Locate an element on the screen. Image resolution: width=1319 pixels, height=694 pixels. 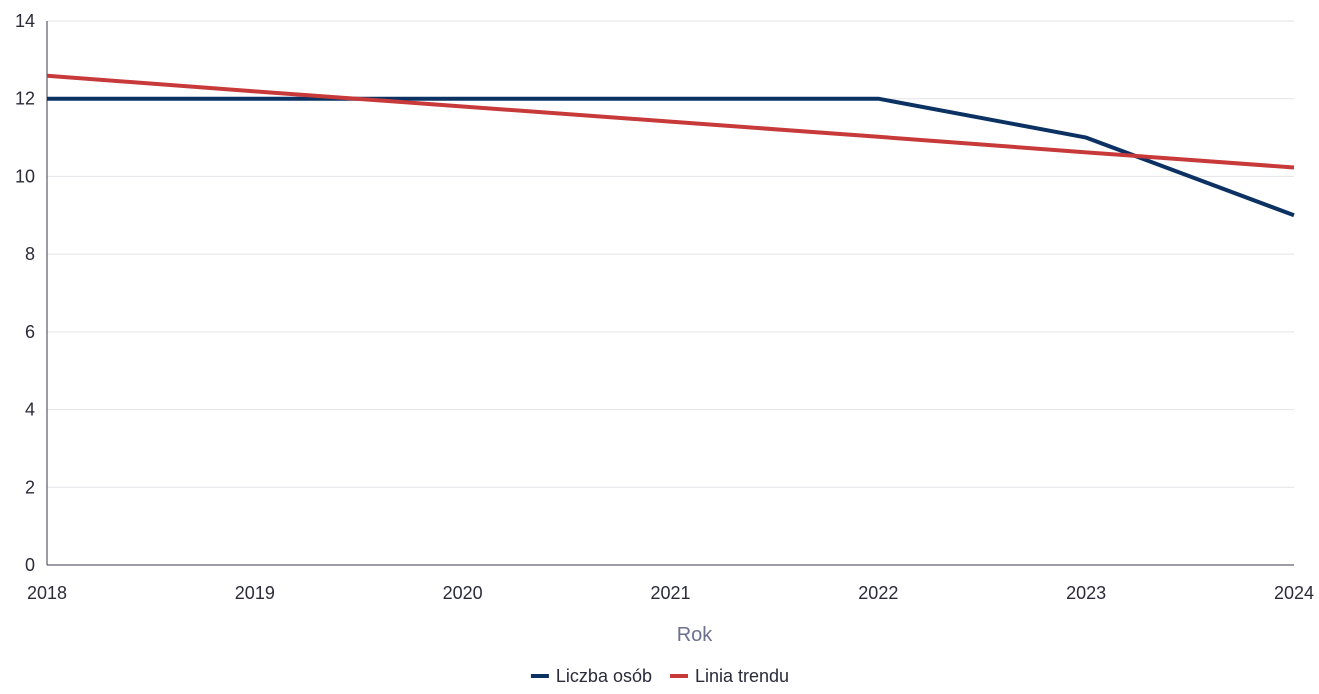
legend-label-2: Linia trendu is located at coordinates (742, 676).